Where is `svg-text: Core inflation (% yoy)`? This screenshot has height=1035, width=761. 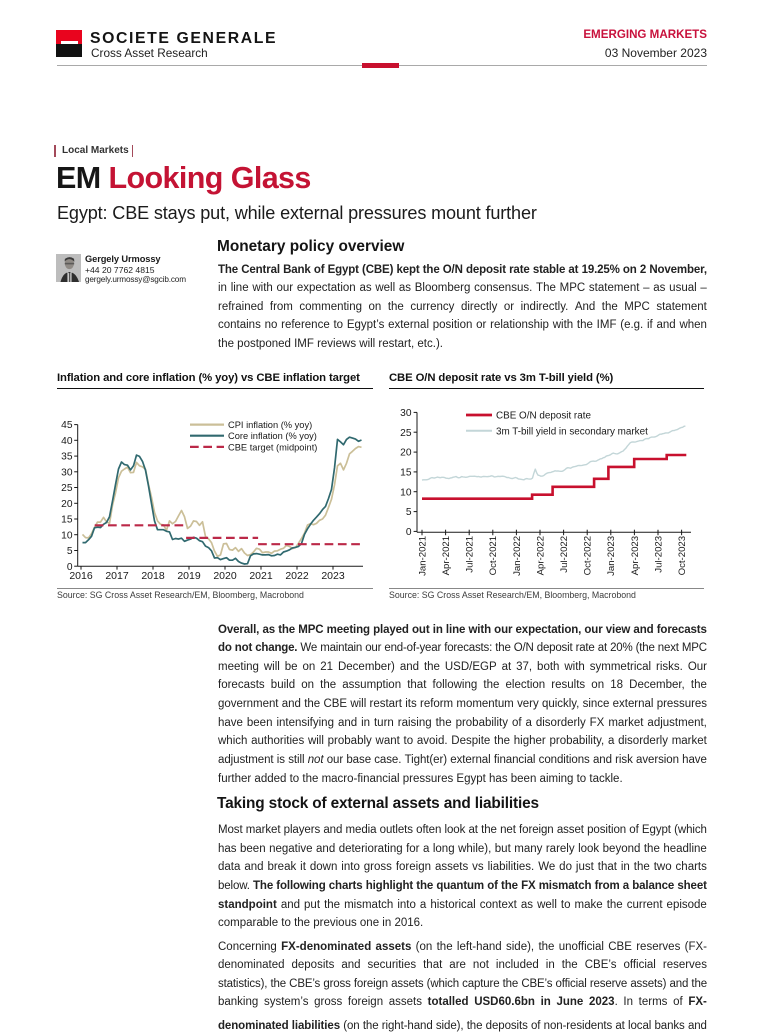 svg-text: Core inflation (% yoy) is located at coordinates (272, 436).